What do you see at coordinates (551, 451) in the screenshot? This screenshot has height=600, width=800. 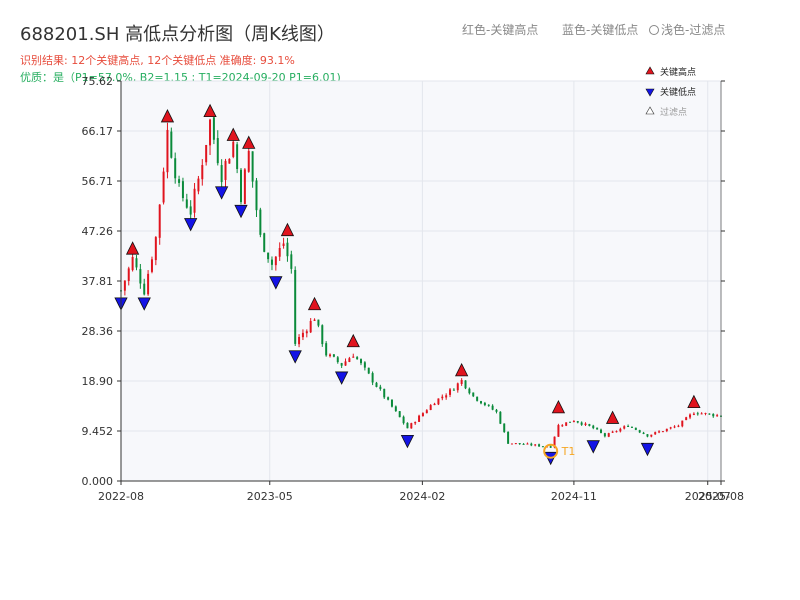 I see `t1-circle` at bounding box center [551, 451].